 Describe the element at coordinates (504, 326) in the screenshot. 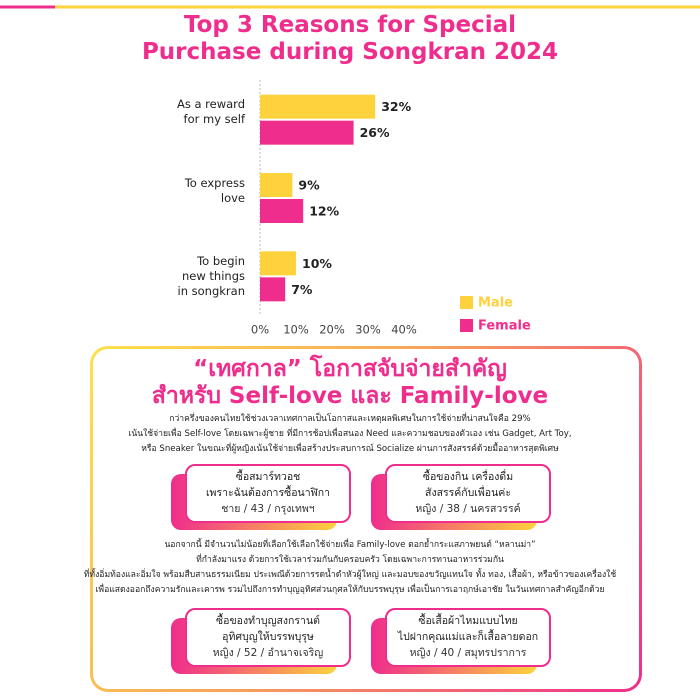

I see `legend-label: Female` at that location.